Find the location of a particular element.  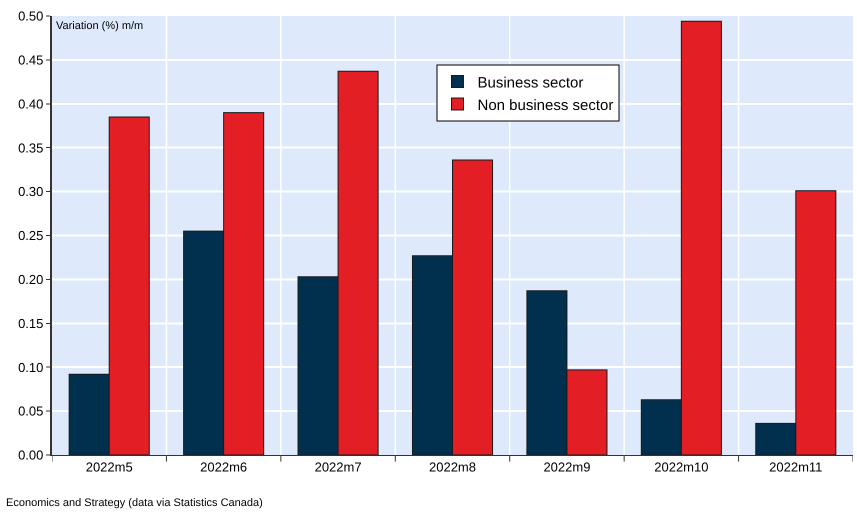

y-tick-label: 0.00 is located at coordinates (31, 455).